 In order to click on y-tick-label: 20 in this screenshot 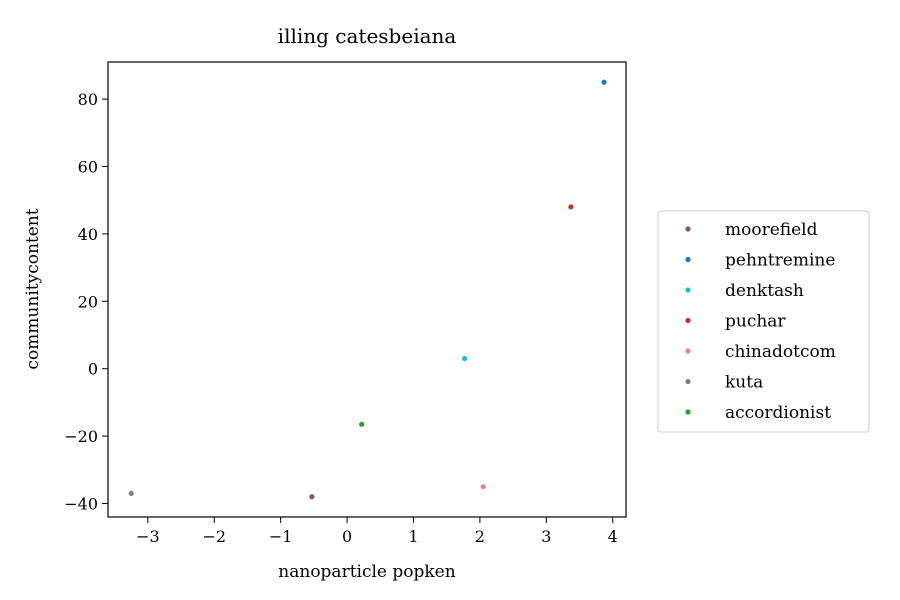, I will do `click(88, 301)`.